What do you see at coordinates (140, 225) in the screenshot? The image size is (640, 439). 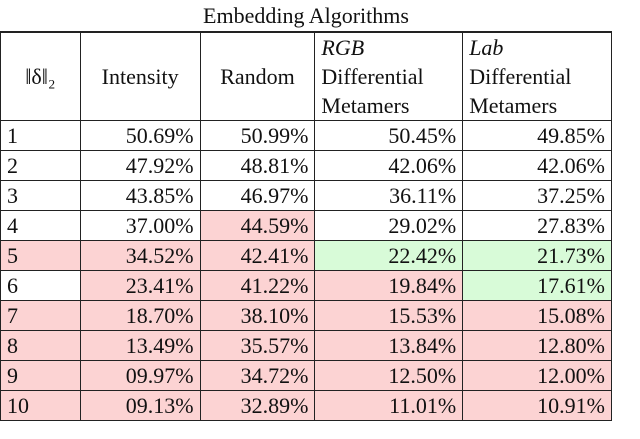 I see `table-cell: 37.00%` at bounding box center [140, 225].